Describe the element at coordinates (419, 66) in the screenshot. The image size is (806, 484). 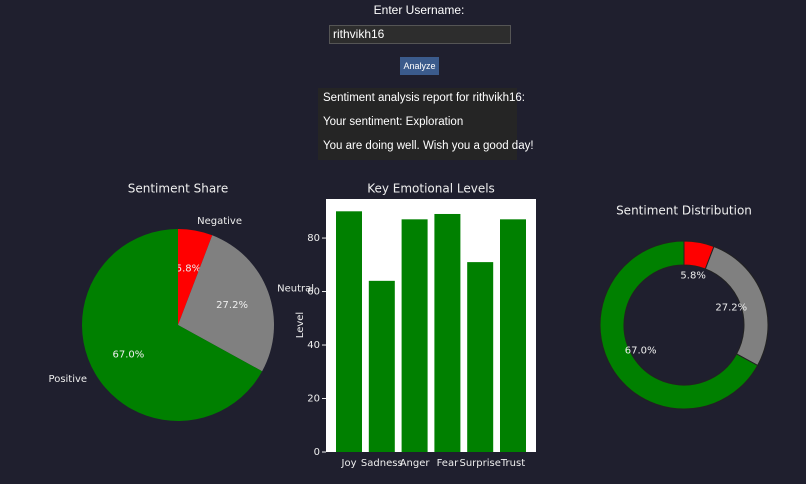
I see `analyze-button: Analyze` at that location.